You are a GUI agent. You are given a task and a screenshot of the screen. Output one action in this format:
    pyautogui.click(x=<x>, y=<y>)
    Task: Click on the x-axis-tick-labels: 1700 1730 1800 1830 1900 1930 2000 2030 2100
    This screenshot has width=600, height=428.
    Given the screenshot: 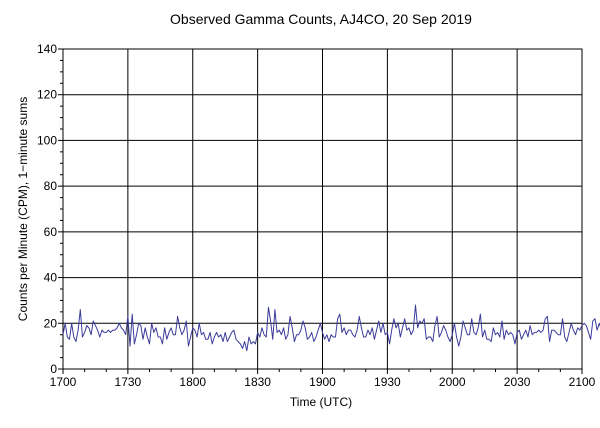 What is the action you would take?
    pyautogui.click(x=323, y=382)
    